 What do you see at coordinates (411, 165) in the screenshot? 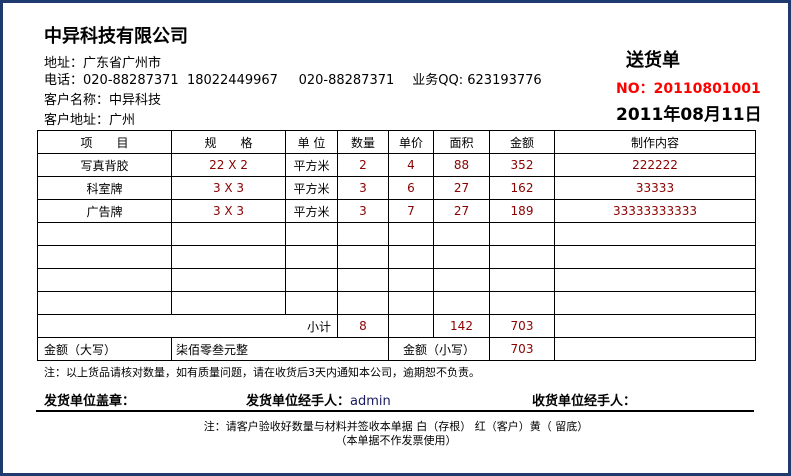
I see `cell-price: 4` at bounding box center [411, 165].